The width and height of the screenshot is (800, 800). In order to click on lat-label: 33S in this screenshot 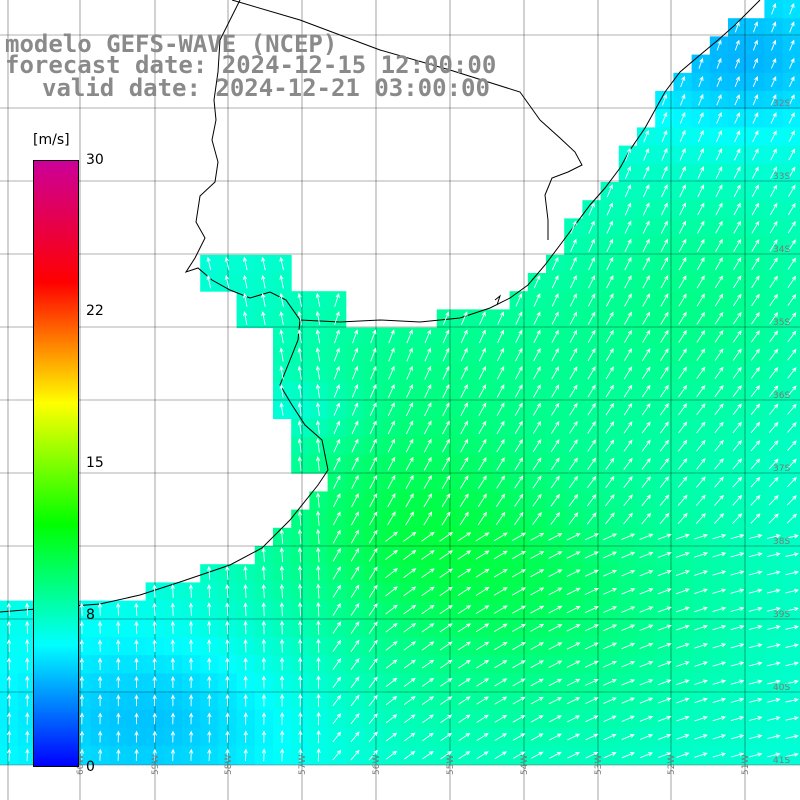, I will do `click(781, 177)`.